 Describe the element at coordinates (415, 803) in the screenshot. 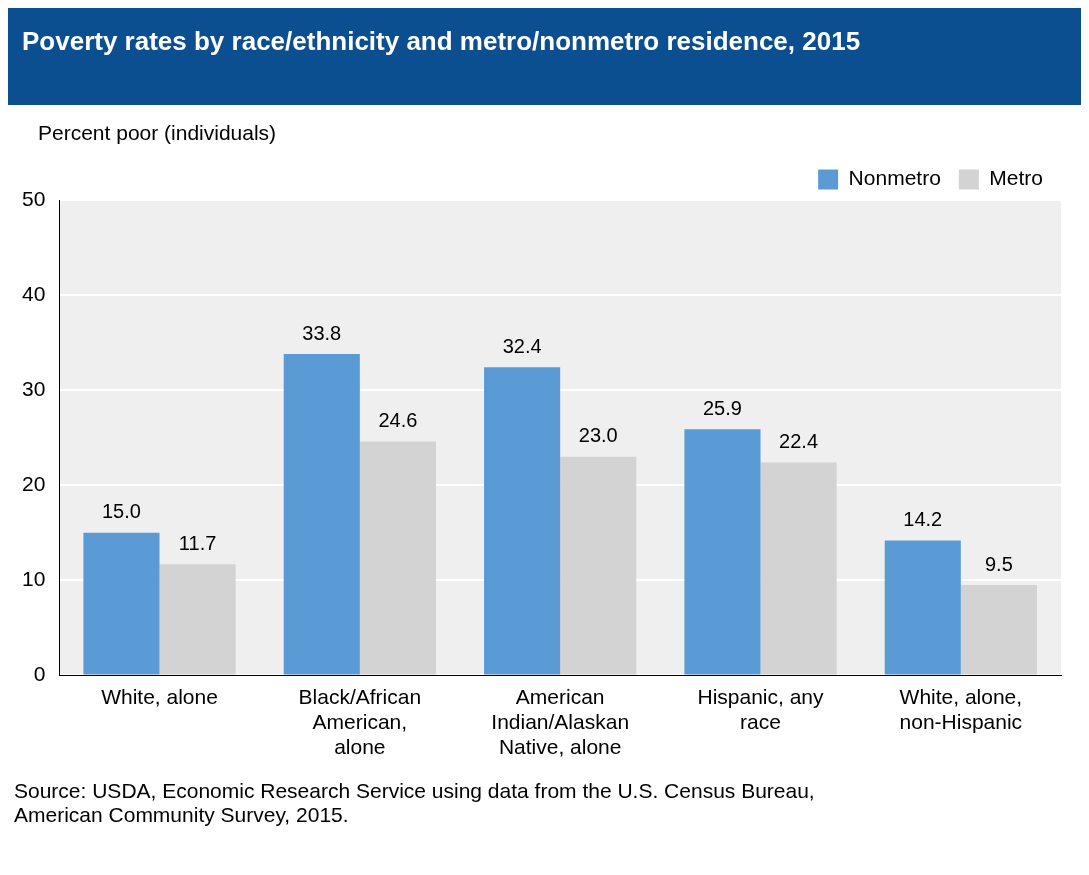

I see `source-note: Source: USDA, Economic Research Service using data from the U.S. Census Bureau, American Community Survey, 2015.` at that location.